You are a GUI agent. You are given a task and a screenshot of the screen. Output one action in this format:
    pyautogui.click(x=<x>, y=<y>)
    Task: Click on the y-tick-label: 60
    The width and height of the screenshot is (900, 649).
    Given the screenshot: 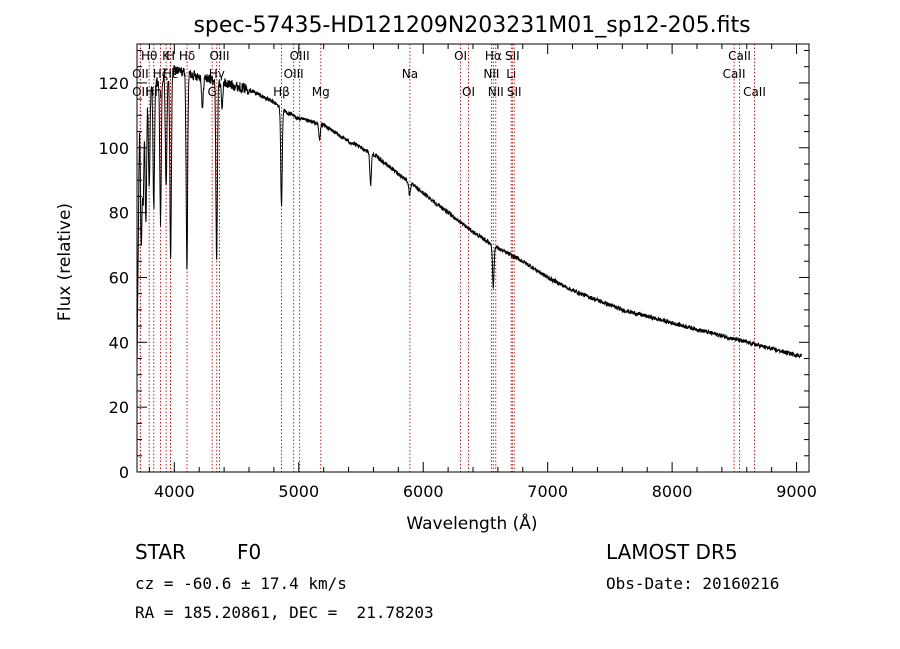 What is the action you would take?
    pyautogui.click(x=119, y=277)
    